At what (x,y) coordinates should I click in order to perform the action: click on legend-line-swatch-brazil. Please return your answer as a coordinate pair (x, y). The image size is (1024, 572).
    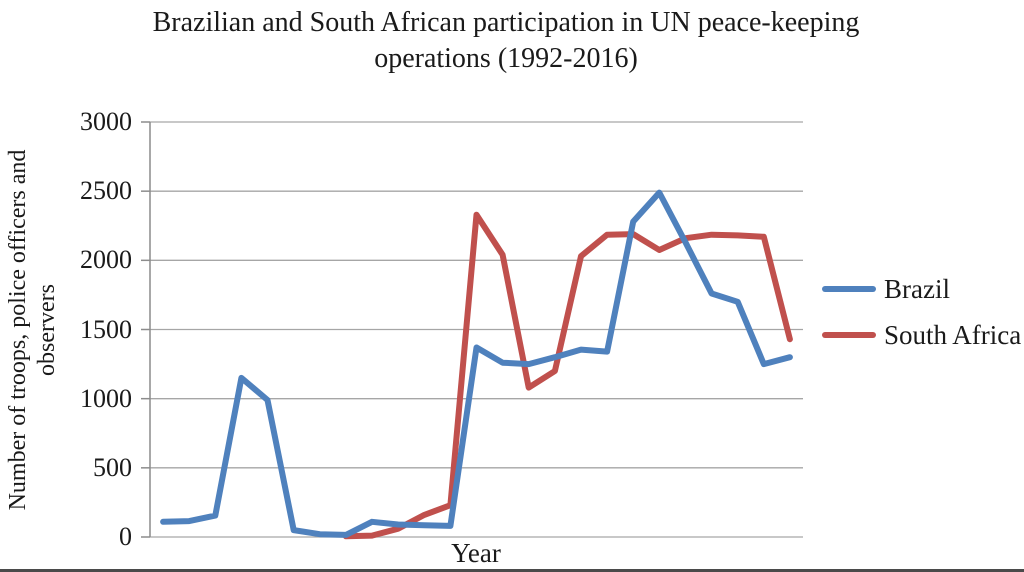
    Looking at the image, I should click on (849, 289).